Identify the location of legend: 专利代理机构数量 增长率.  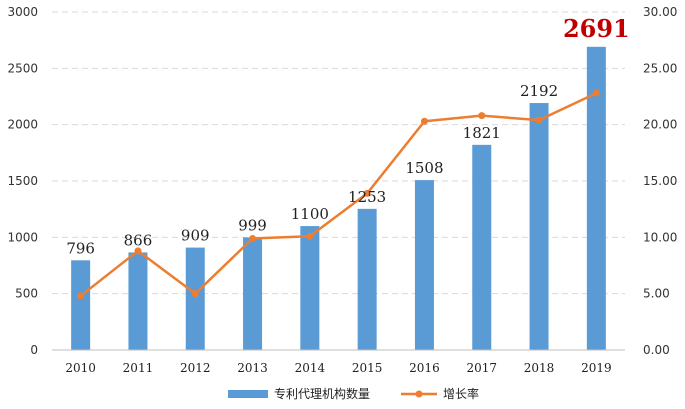
(353, 393).